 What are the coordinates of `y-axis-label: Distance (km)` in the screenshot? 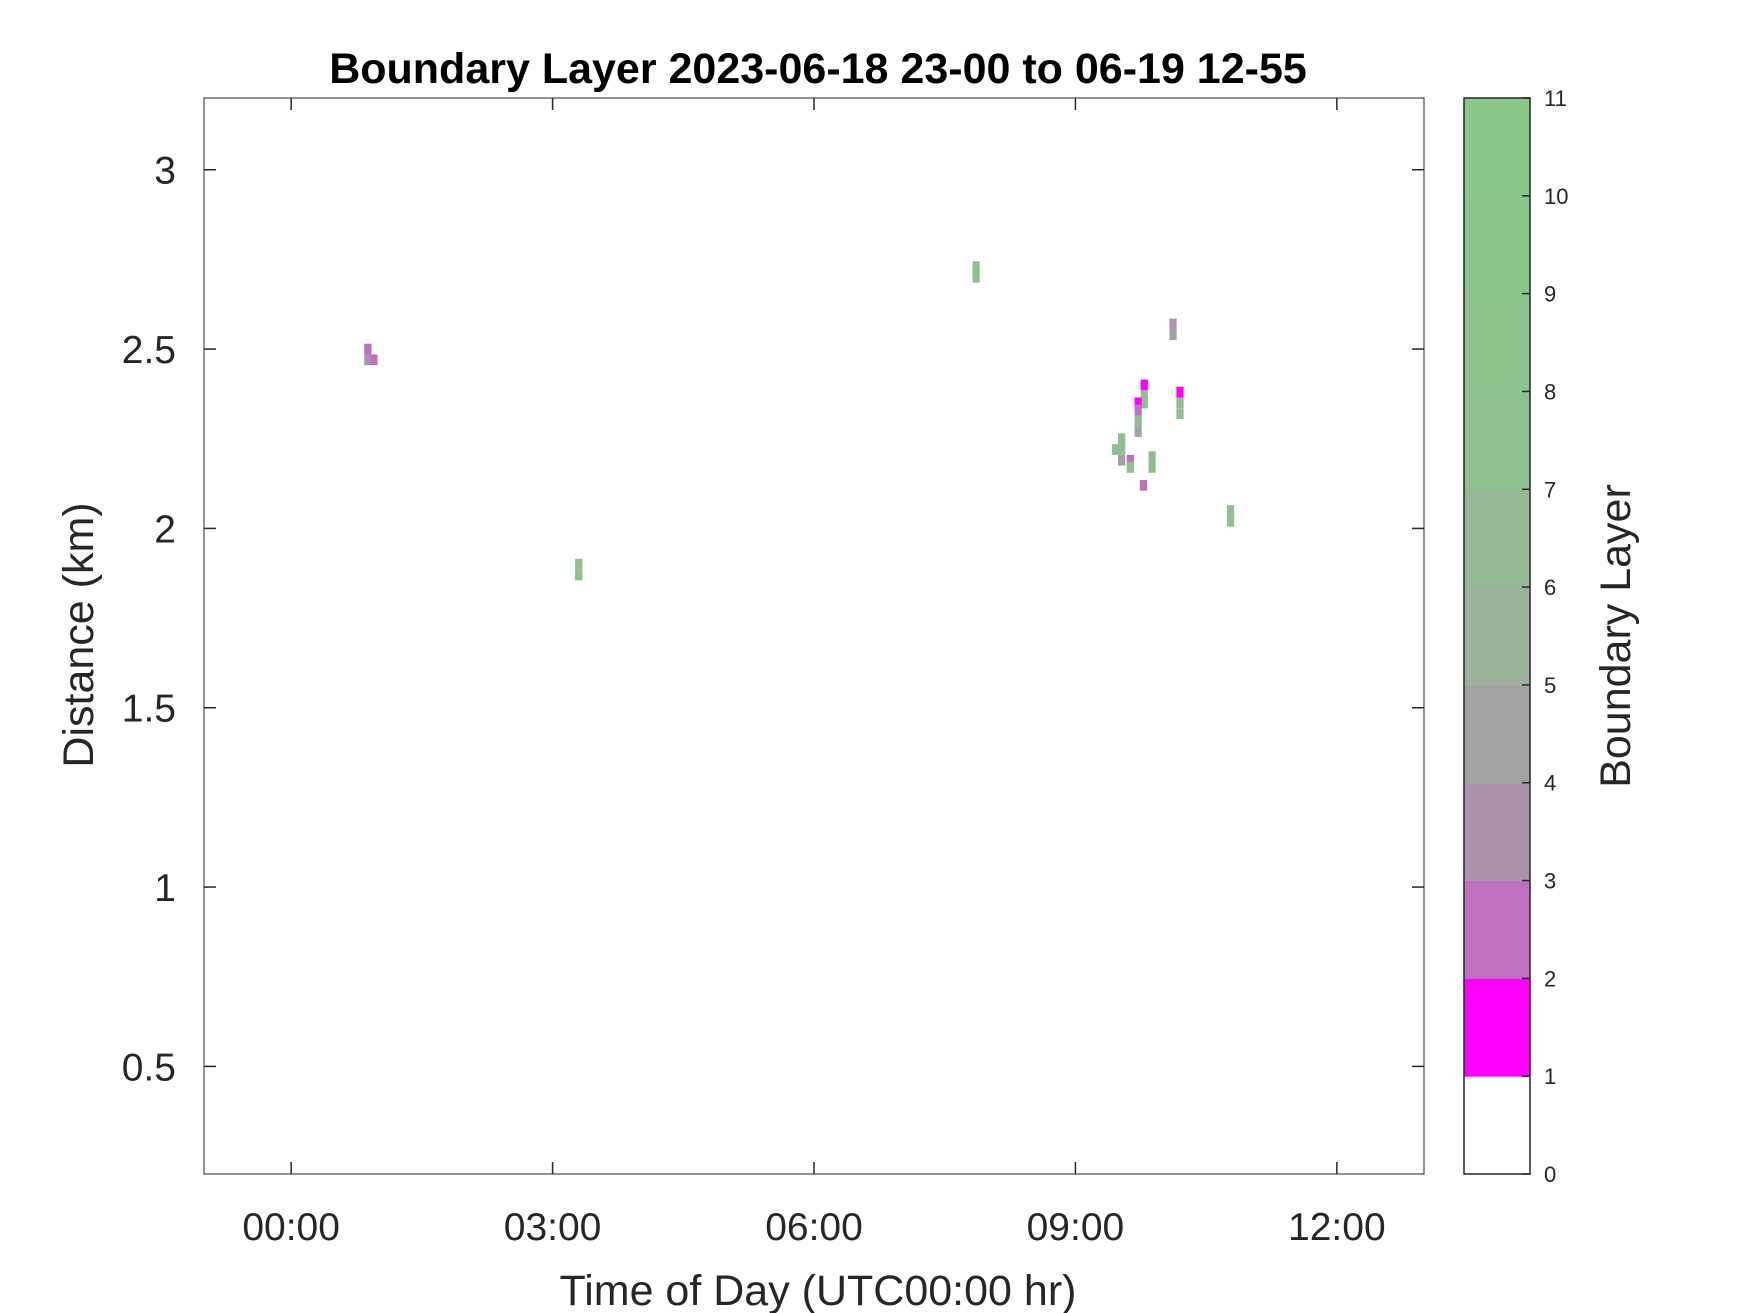 It's located at (79, 634).